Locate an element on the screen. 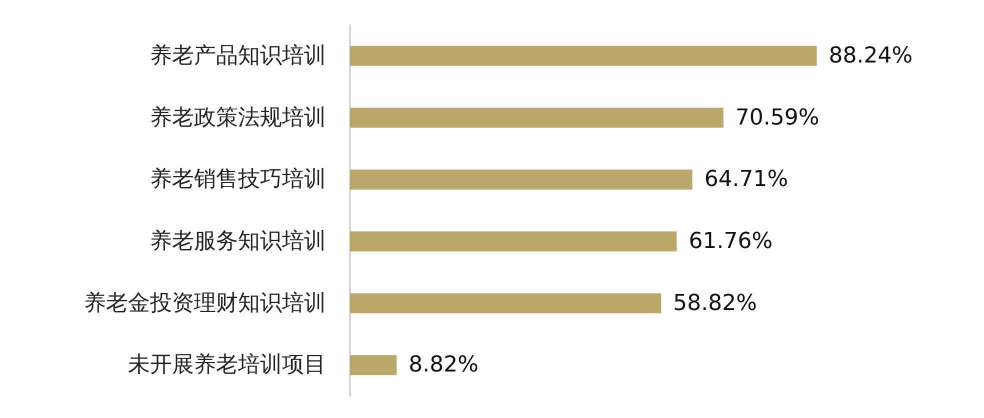 This screenshot has width=984, height=418. data-label: 70.59% is located at coordinates (777, 117).